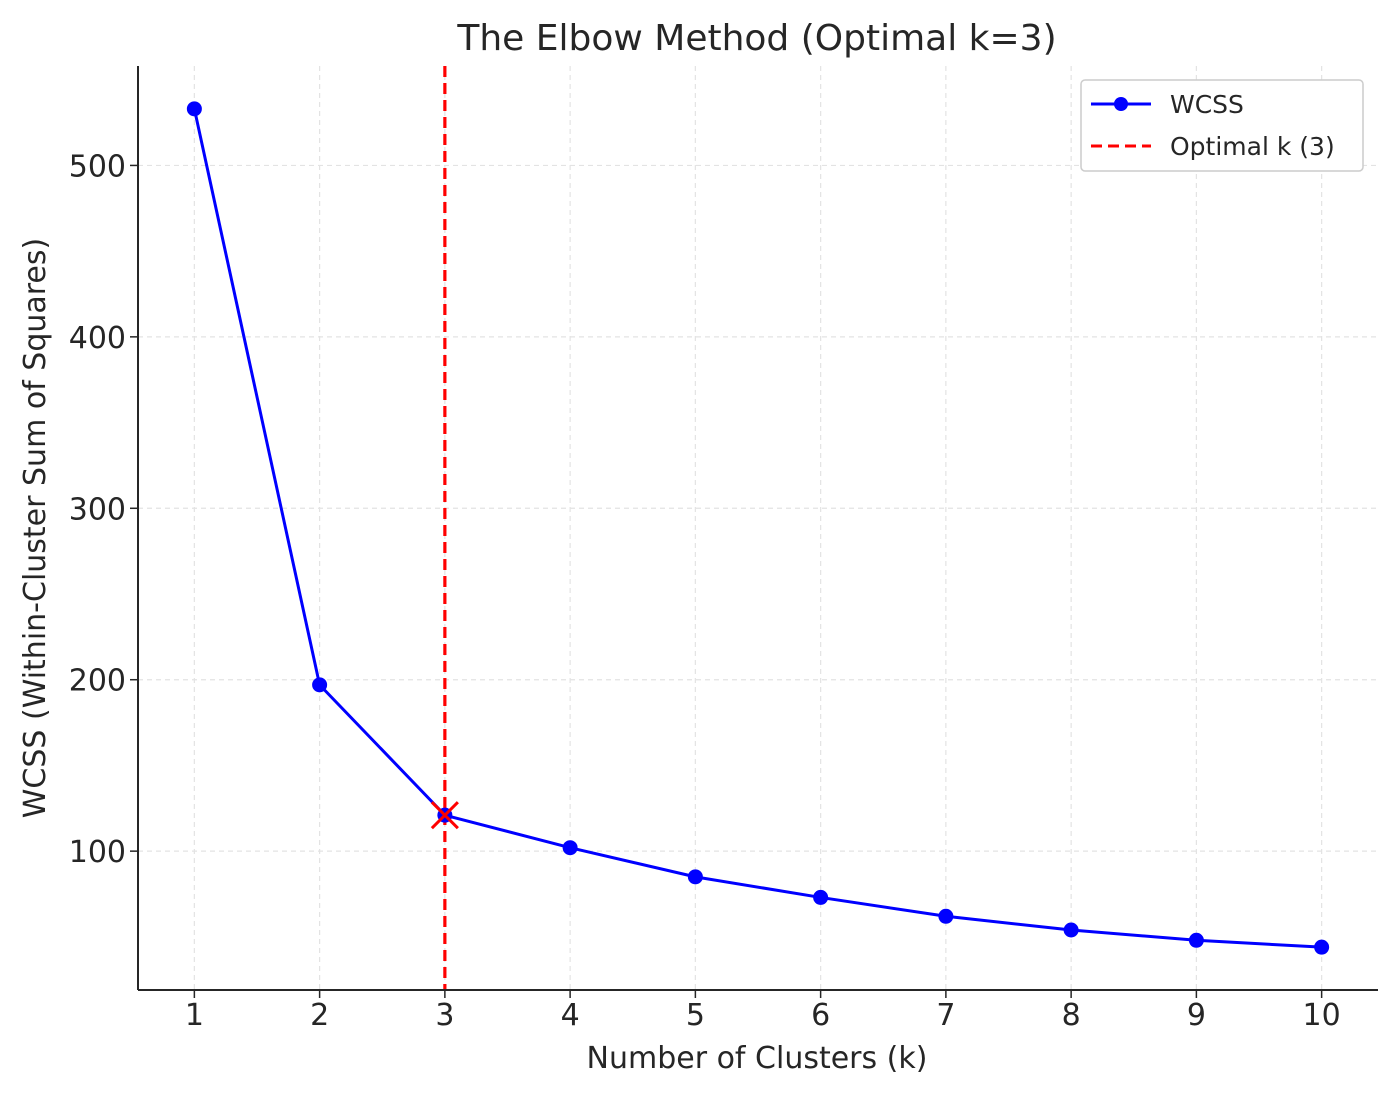 Image resolution: width=1397 pixels, height=1097 pixels. Describe the element at coordinates (1121, 104) in the screenshot. I see `legend-wcss-marker` at that location.